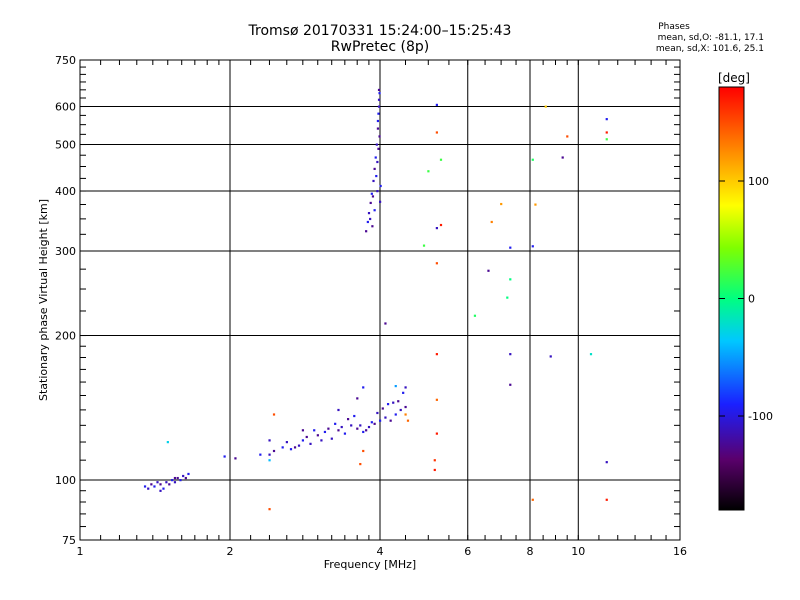 This screenshot has height=600, width=800. Describe the element at coordinates (530, 551) in the screenshot. I see `x-tick-label: 8` at that location.